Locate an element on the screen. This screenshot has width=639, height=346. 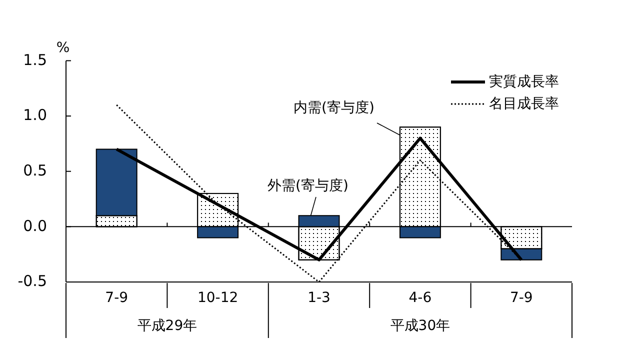
y-tick-label: 1.0 is located at coordinates (35, 115).